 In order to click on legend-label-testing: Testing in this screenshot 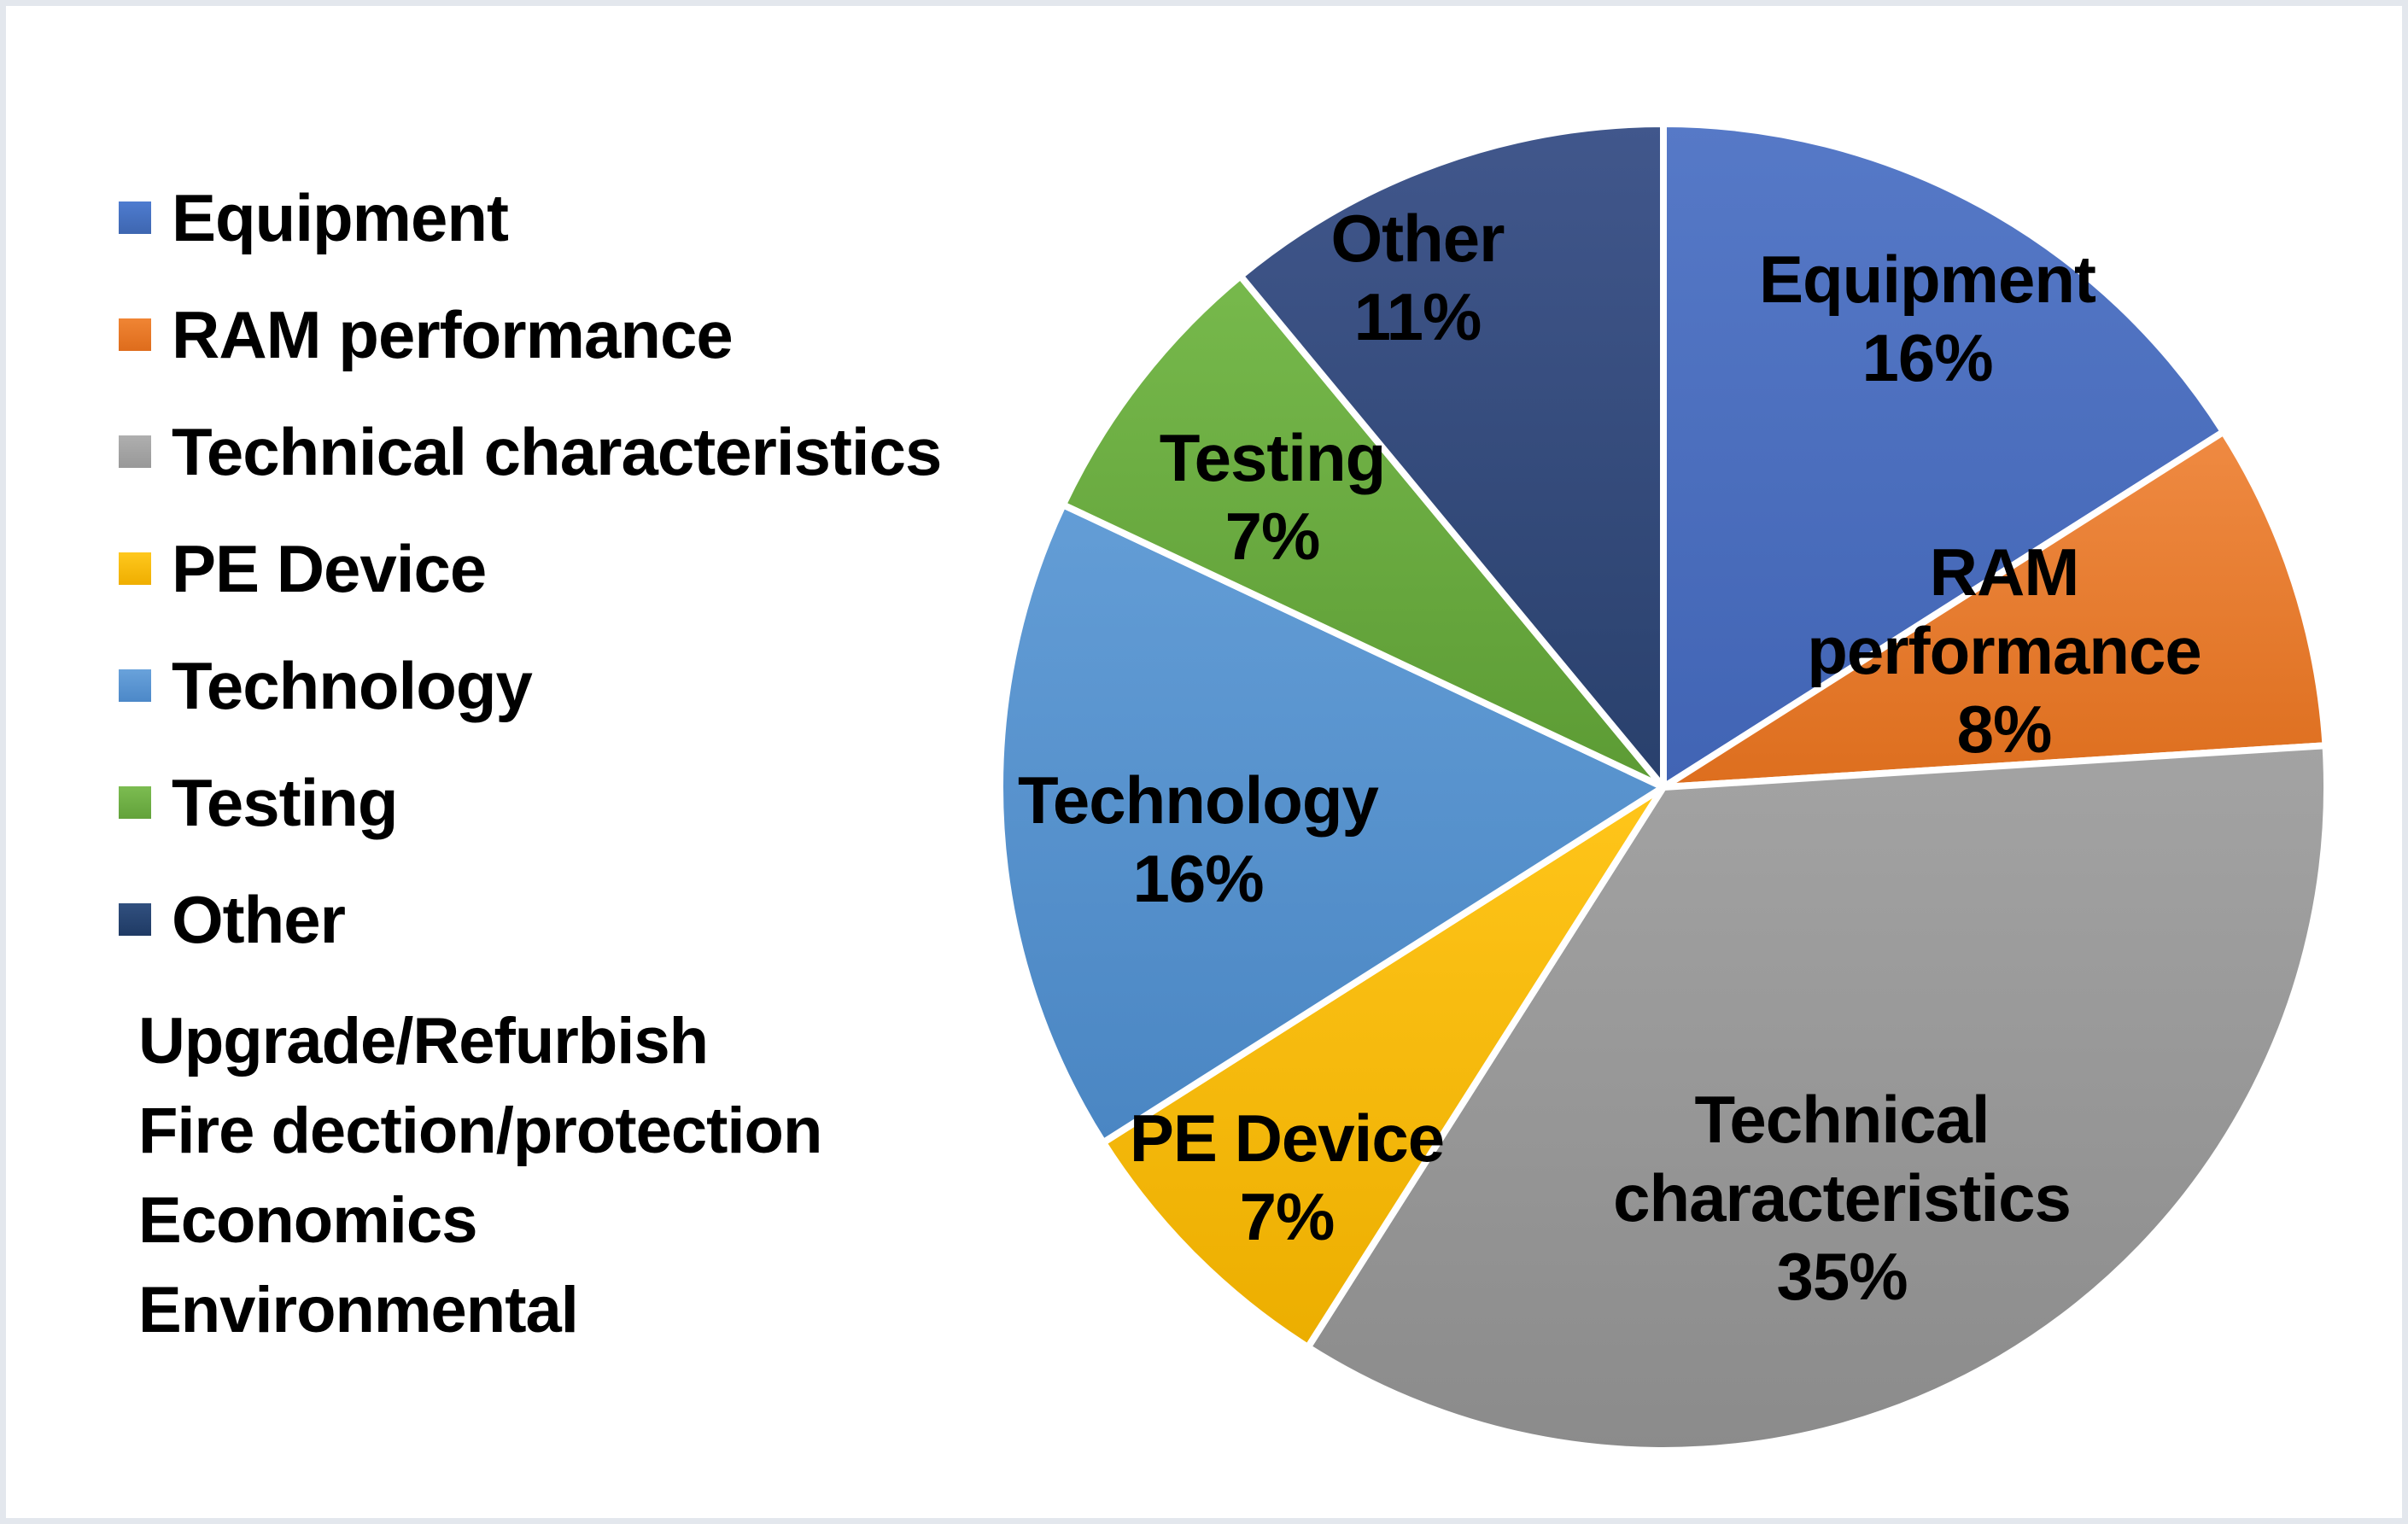, I will do `click(285, 802)`.